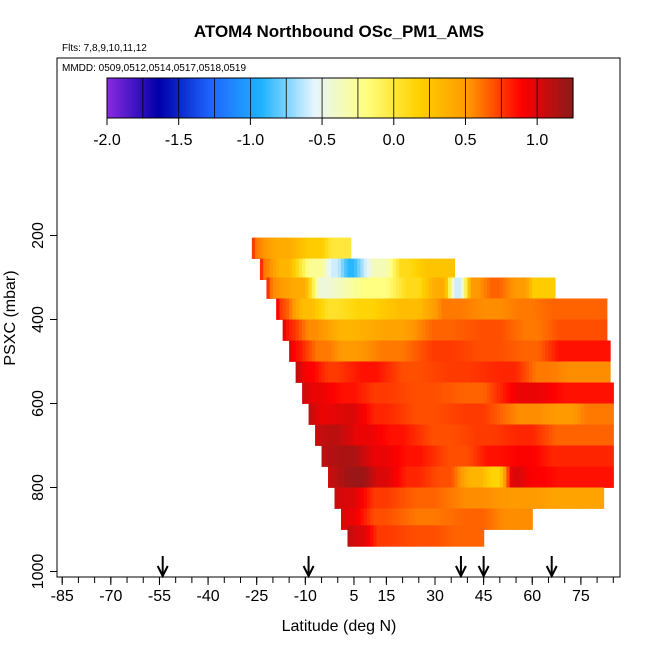 The height and width of the screenshot is (650, 650). What do you see at coordinates (461, 414) in the screenshot?
I see `heatmap-layer` at bounding box center [461, 414].